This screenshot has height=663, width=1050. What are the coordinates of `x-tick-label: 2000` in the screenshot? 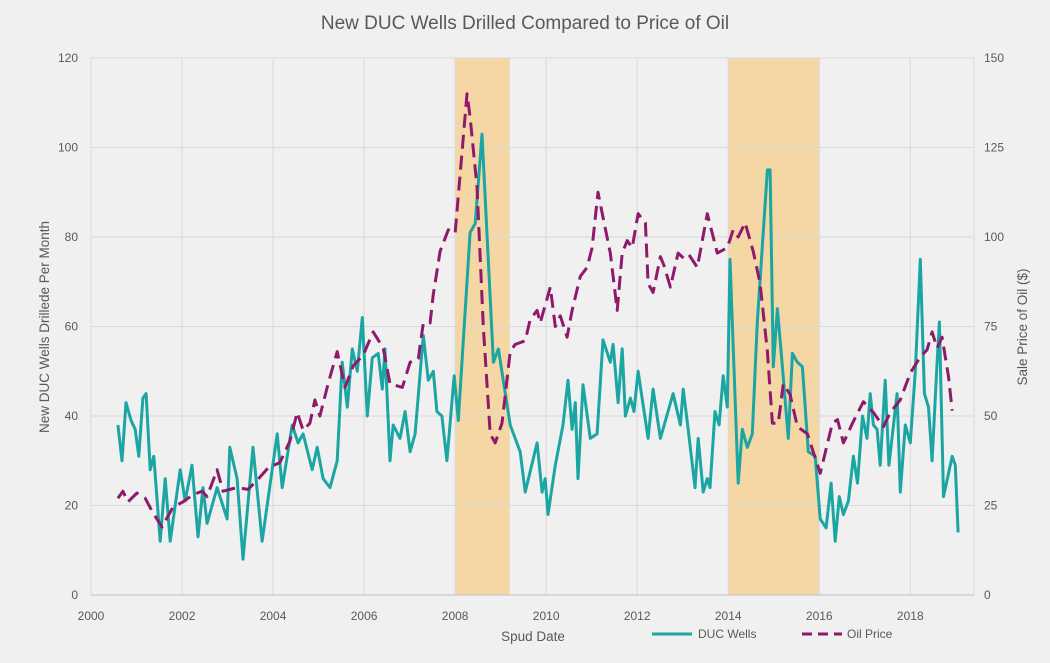 It's located at (91, 616).